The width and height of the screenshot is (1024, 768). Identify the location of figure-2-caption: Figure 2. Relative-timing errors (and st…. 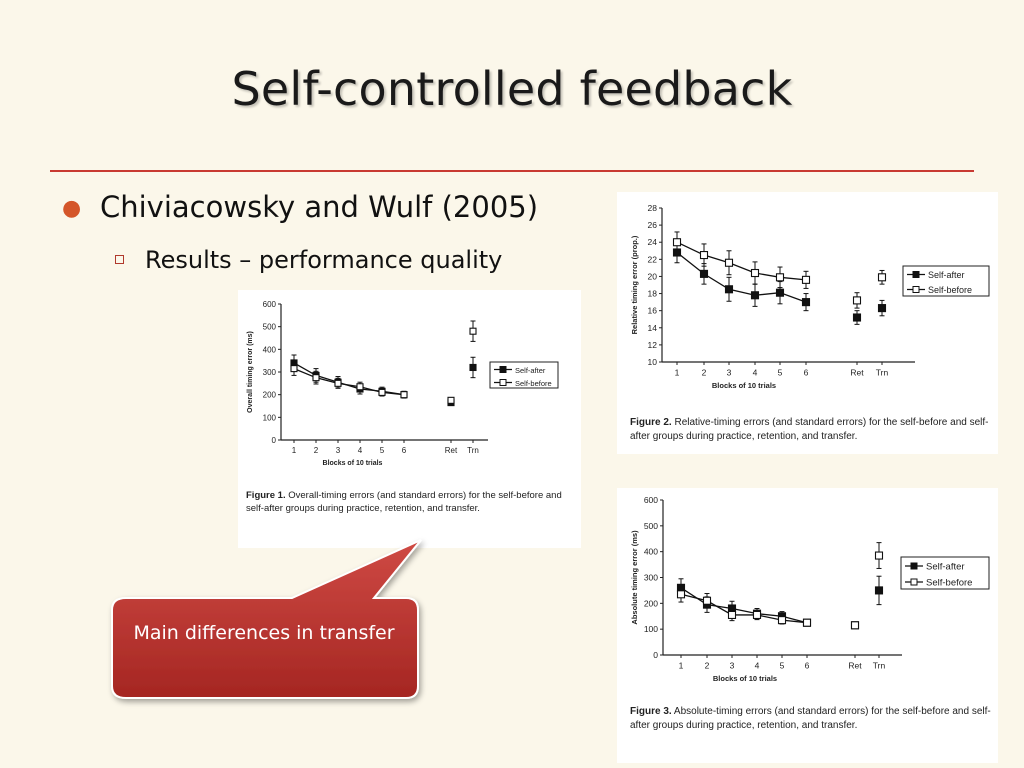
(811, 429).